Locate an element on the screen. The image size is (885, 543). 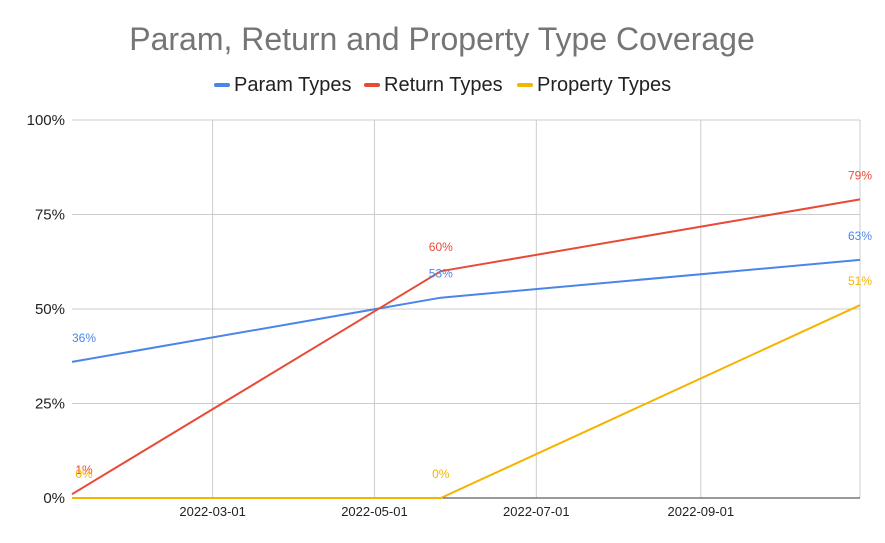
data-label: 53% is located at coordinates (441, 274).